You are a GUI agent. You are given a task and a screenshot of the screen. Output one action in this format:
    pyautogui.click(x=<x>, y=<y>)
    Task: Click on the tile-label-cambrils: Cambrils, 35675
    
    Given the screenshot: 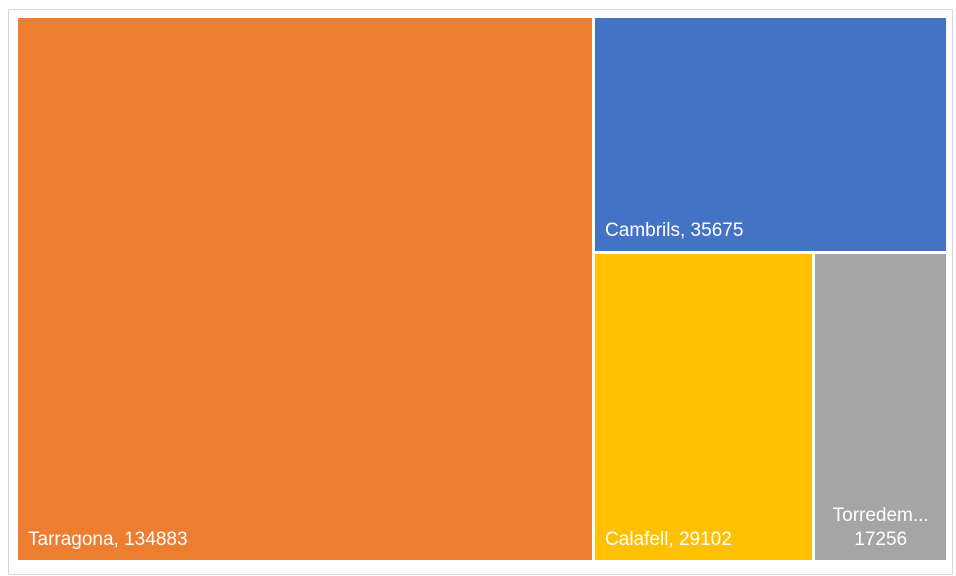 What is the action you would take?
    pyautogui.click(x=674, y=230)
    